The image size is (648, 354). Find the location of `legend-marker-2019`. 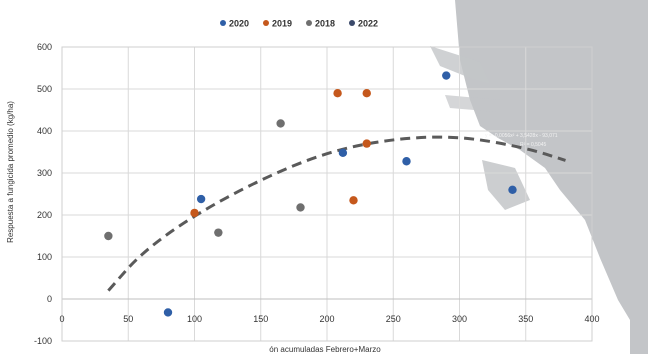

legend-marker-2019 is located at coordinates (266, 23).